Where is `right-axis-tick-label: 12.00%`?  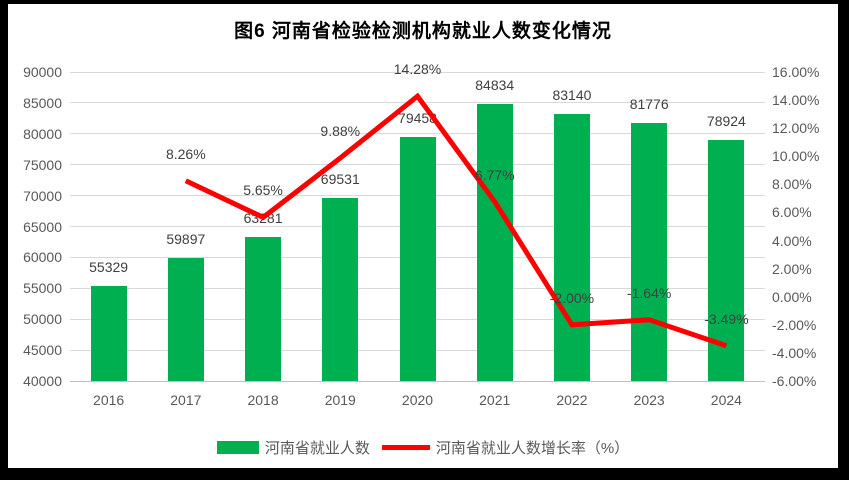
right-axis-tick-label: 12.00% is located at coordinates (796, 128).